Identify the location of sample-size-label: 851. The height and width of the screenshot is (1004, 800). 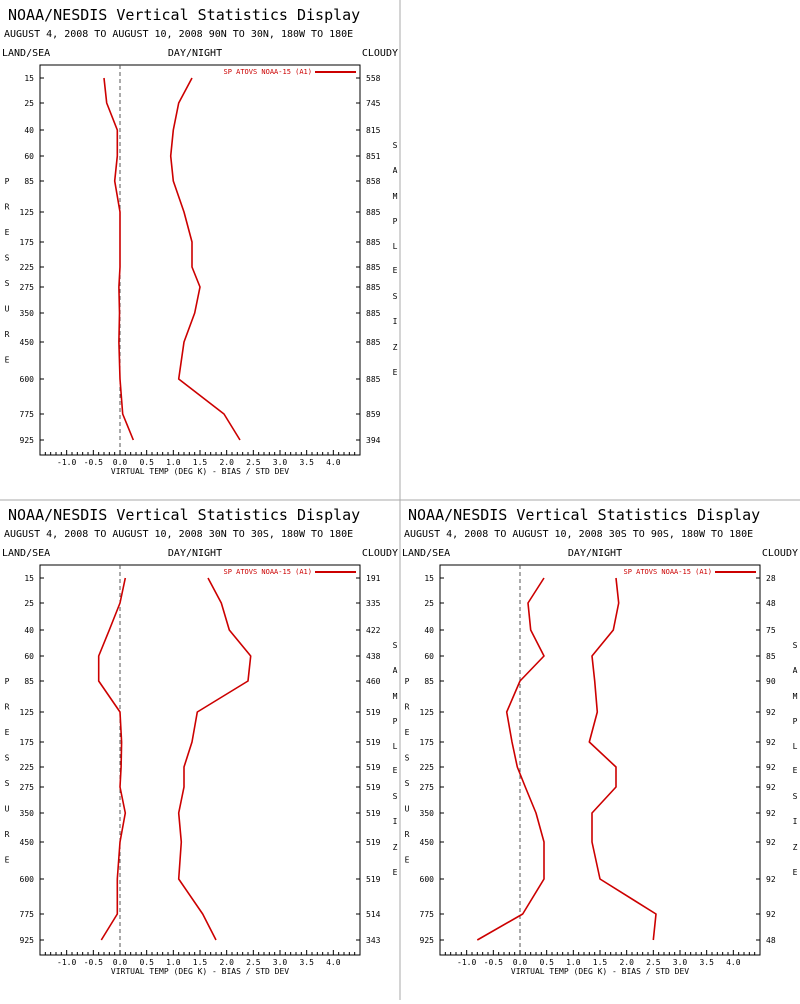
(373, 156).